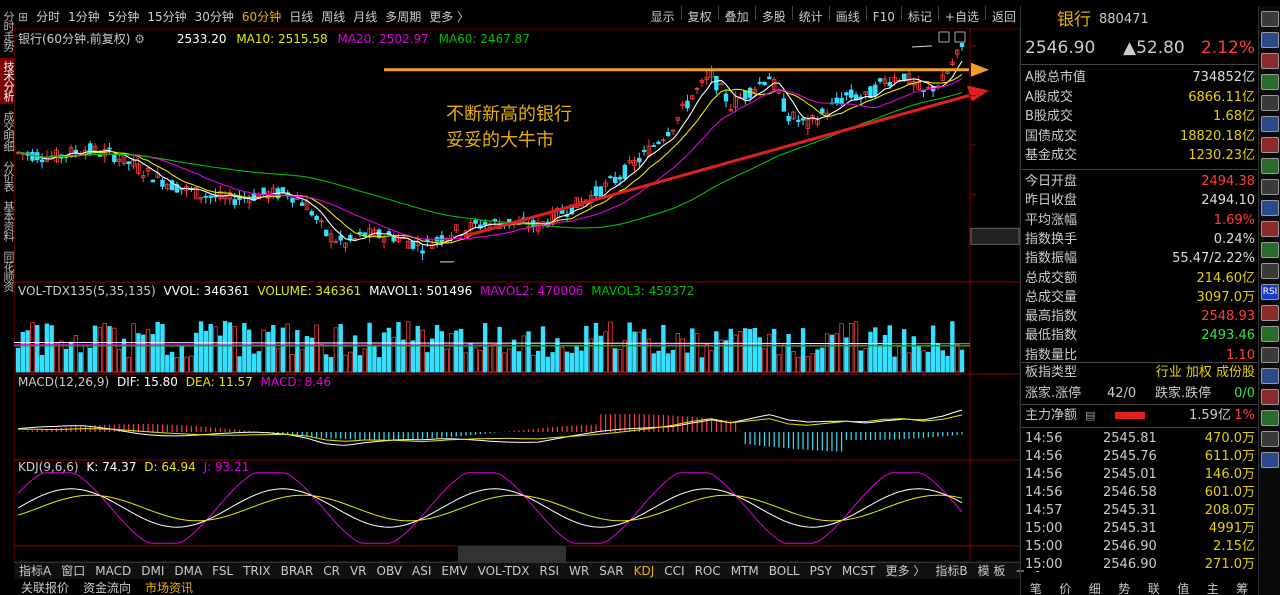 Image resolution: width=1280 pixels, height=595 pixels. What do you see at coordinates (261, 17) in the screenshot?
I see `period-tab: 60分钟` at bounding box center [261, 17].